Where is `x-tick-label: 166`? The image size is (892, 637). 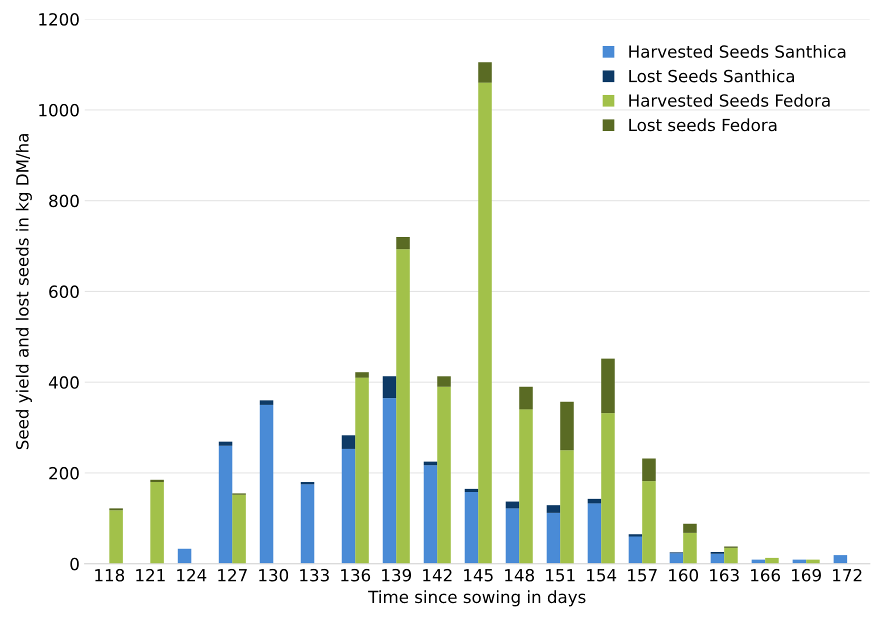 x-tick-label: 166 is located at coordinates (765, 575).